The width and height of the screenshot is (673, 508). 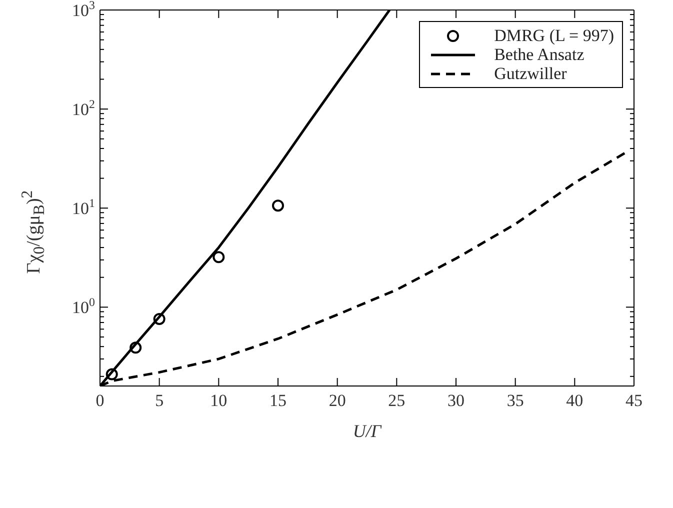 What do you see at coordinates (159, 400) in the screenshot?
I see `x-tick-label: 5` at bounding box center [159, 400].